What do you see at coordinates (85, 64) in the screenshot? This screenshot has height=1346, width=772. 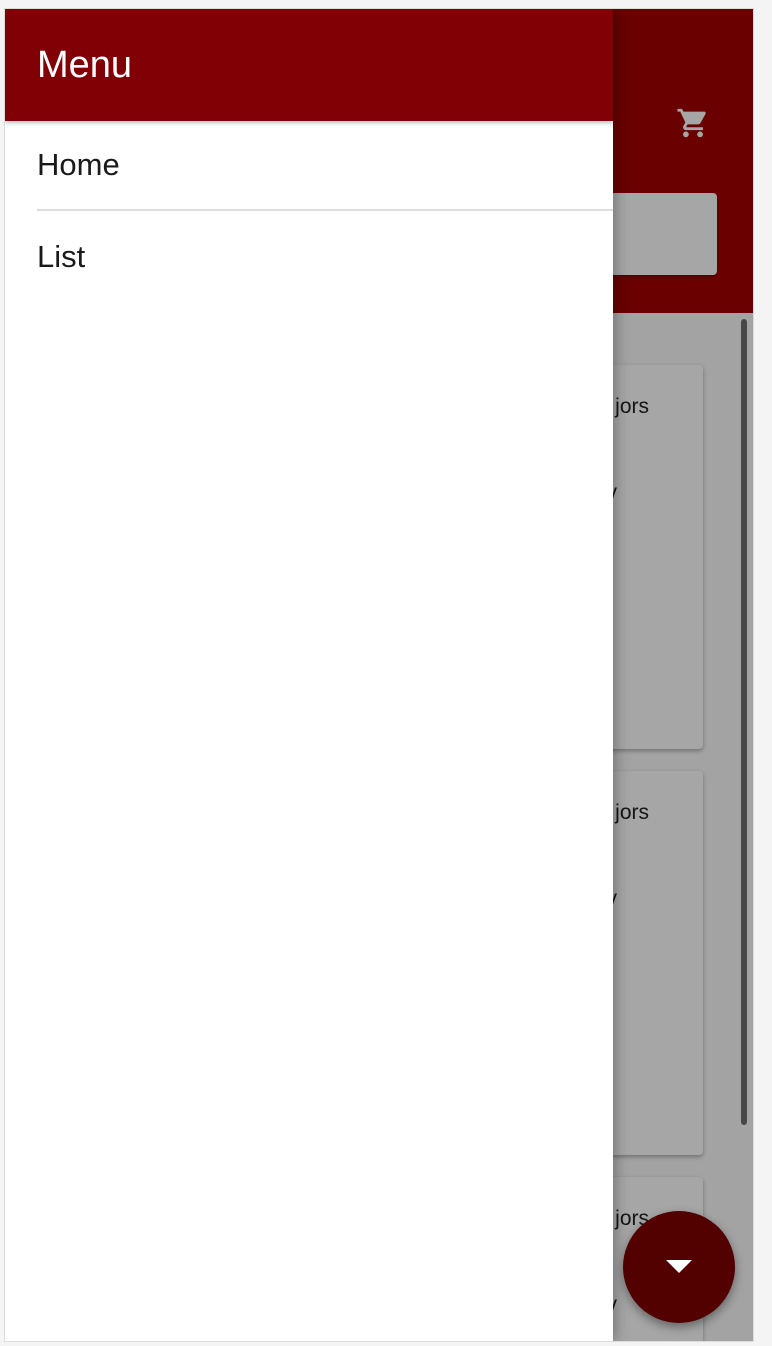 I see `drawer-title: Menu` at bounding box center [85, 64].